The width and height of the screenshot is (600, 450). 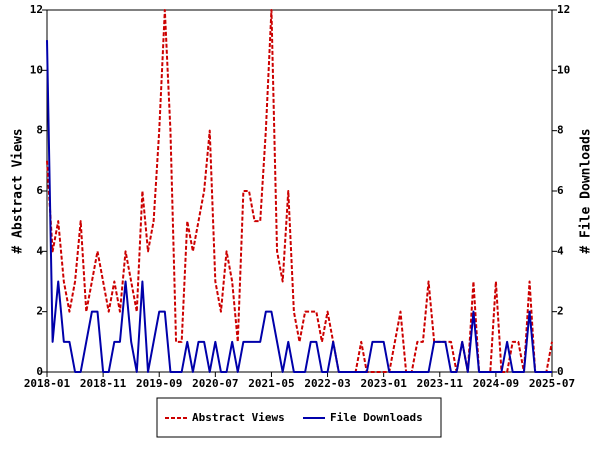 I want to click on x-tick-label: 2018-11, so click(x=103, y=383).